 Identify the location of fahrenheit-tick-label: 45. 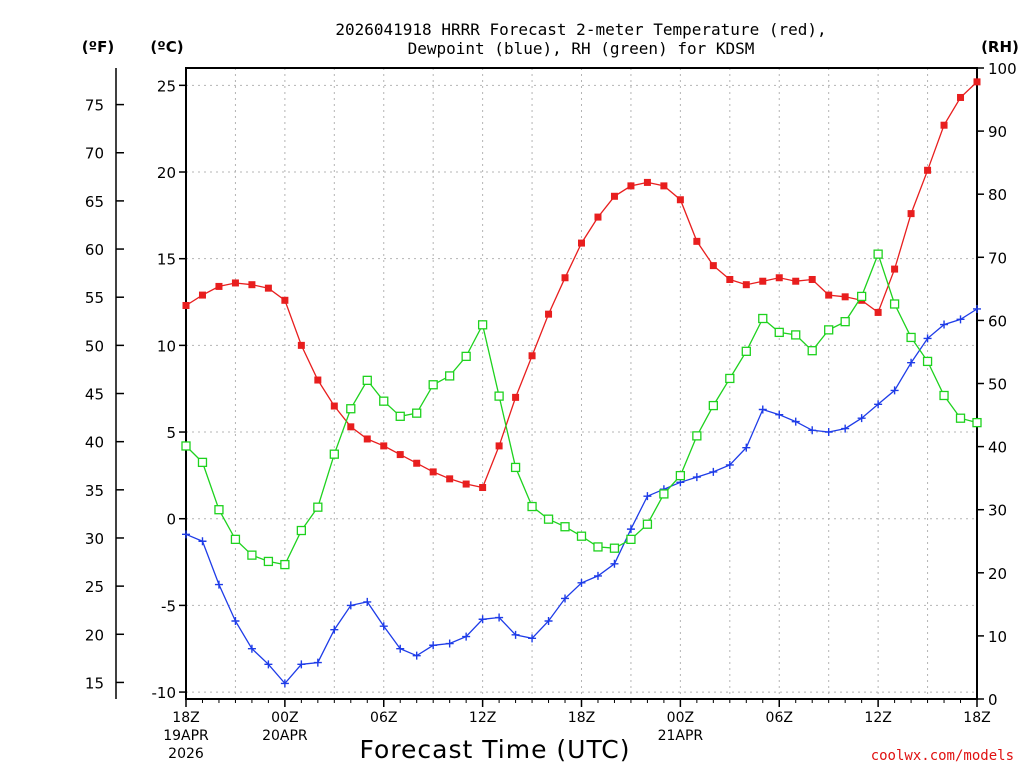
(94, 395).